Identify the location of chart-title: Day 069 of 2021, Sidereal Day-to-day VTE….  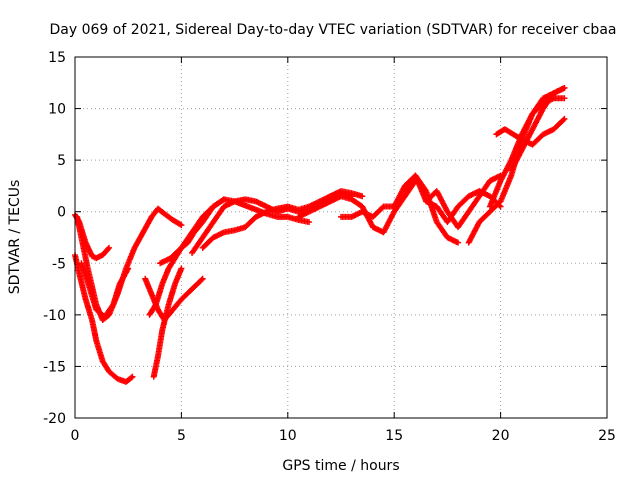
(333, 30).